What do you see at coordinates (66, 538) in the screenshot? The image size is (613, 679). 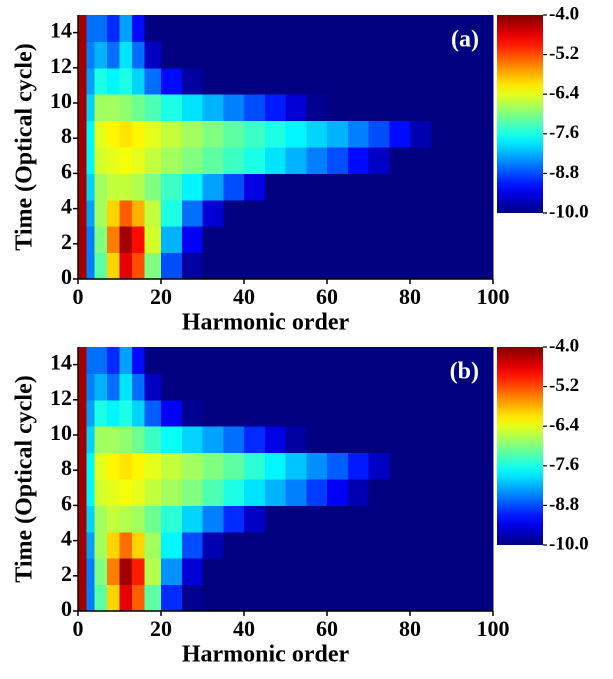 I see `y-tick-label: 4` at bounding box center [66, 538].